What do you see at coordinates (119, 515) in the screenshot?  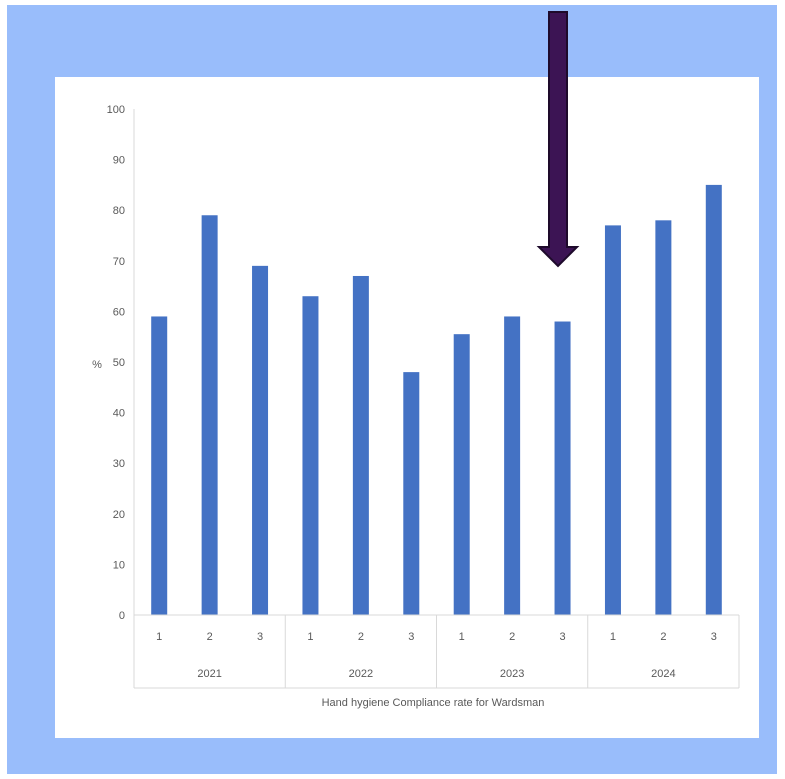 I see `y-tick-label: 20` at bounding box center [119, 515].